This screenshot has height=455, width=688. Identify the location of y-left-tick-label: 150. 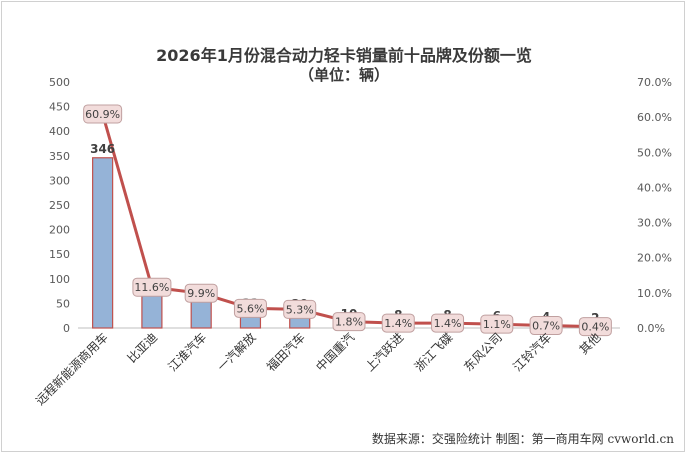
(59, 254).